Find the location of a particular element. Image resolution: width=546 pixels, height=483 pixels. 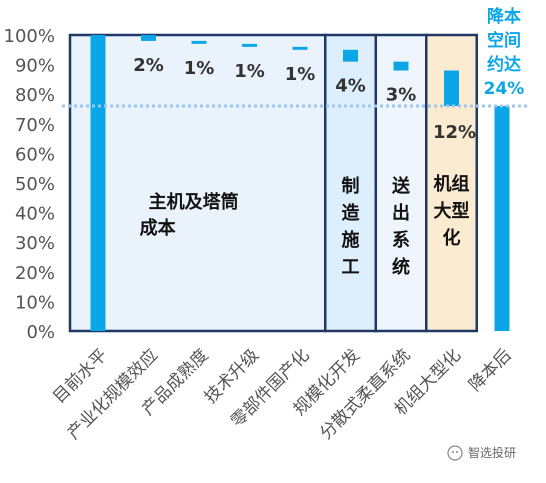

data-label: 12% is located at coordinates (454, 132).